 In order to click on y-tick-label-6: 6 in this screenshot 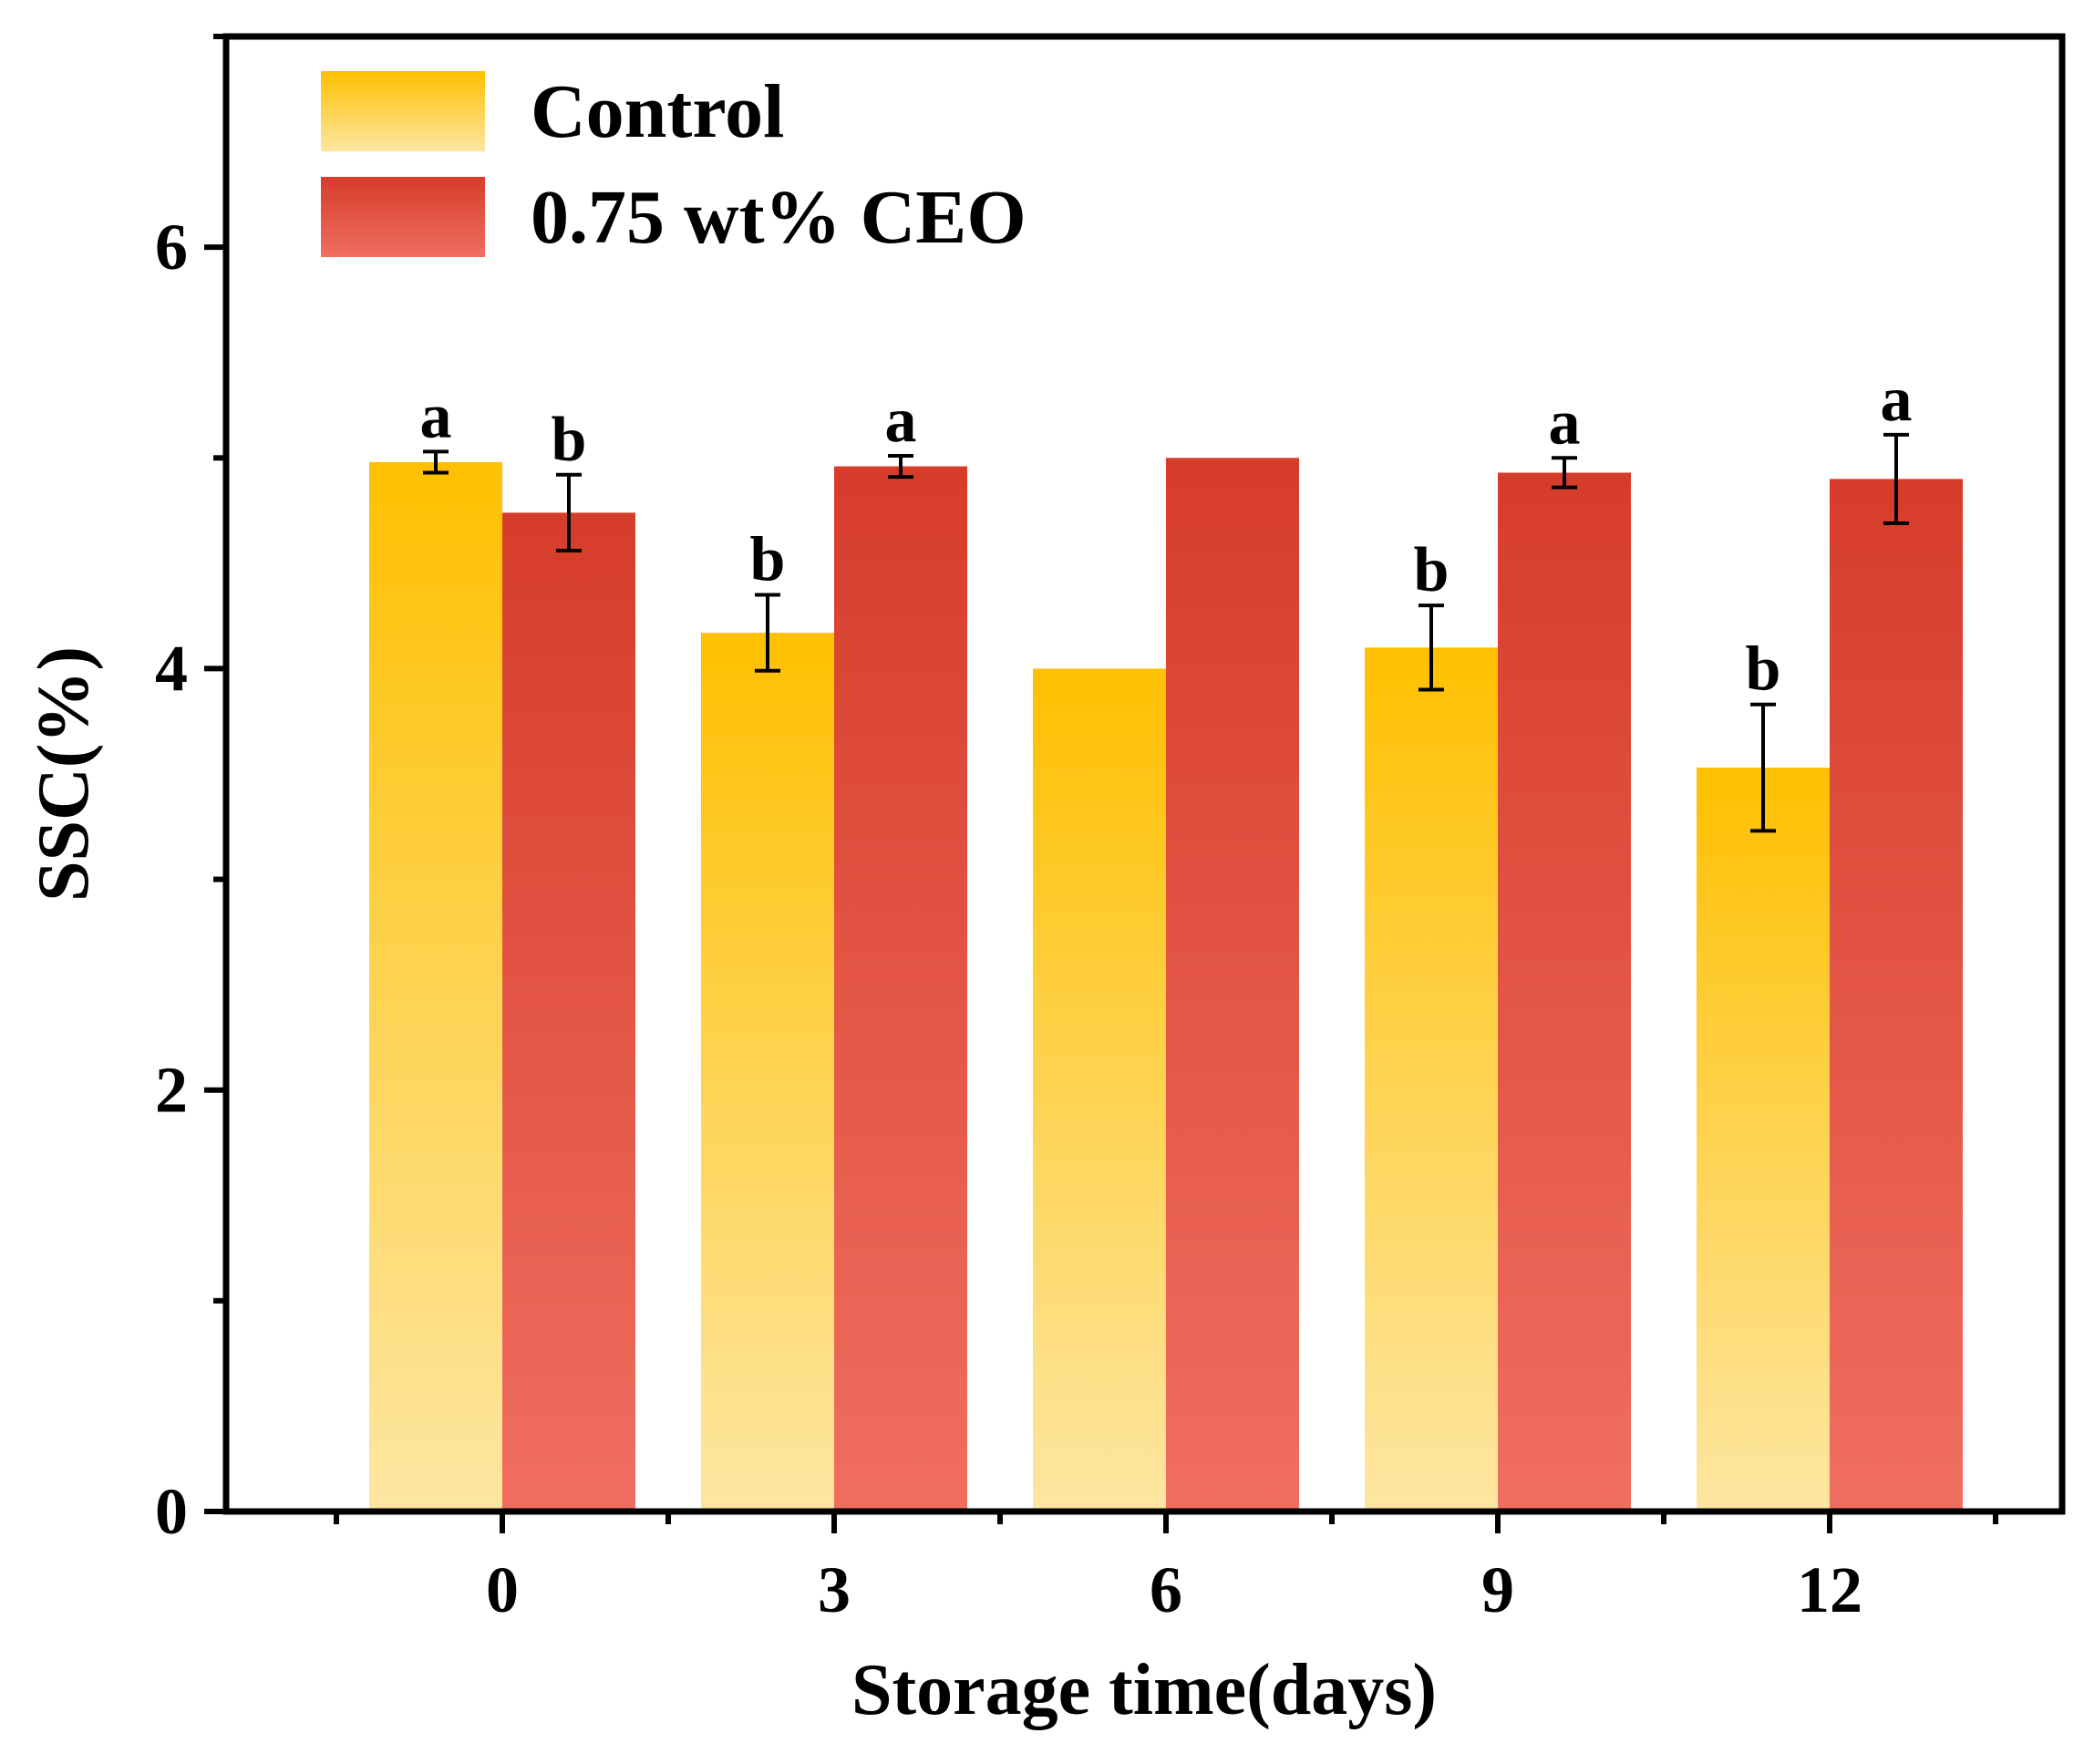, I will do `click(171, 247)`.